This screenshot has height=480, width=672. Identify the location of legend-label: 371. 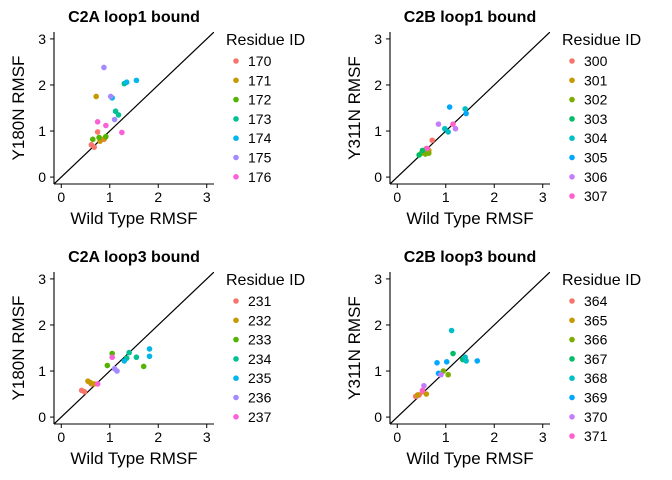
(596, 436).